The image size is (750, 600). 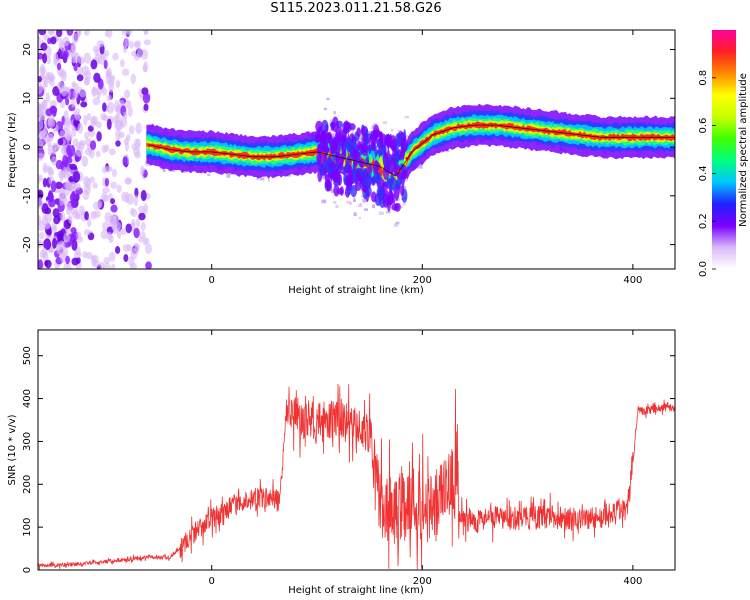 I want to click on colorbar-tick-label: 0.8, so click(x=703, y=78).